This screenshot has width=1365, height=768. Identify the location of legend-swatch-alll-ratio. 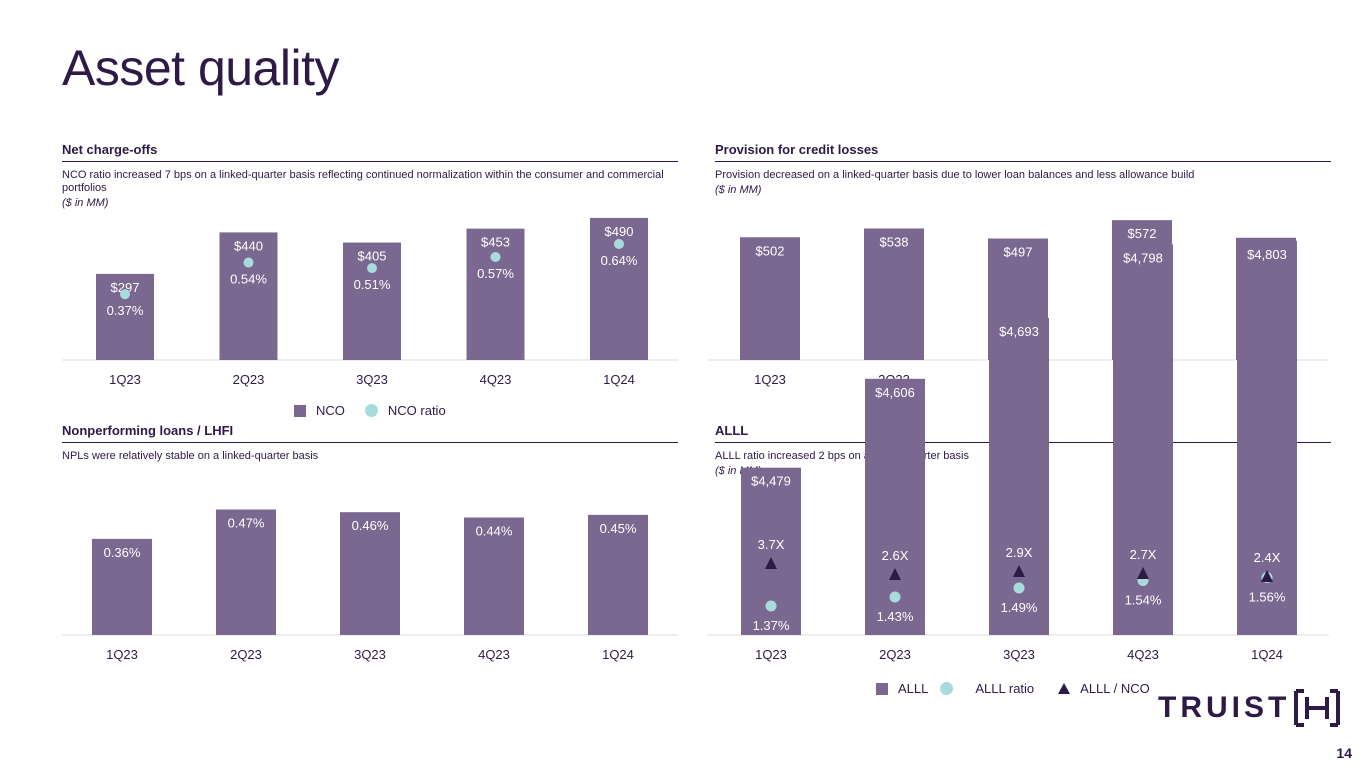
(947, 688).